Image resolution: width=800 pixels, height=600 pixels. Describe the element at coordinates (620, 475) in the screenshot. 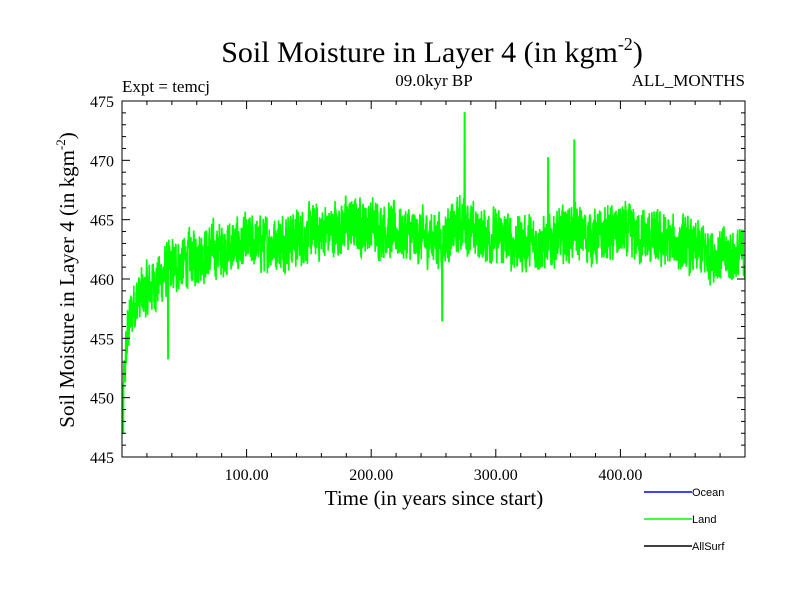

I see `x-tick-label: 400.00` at that location.